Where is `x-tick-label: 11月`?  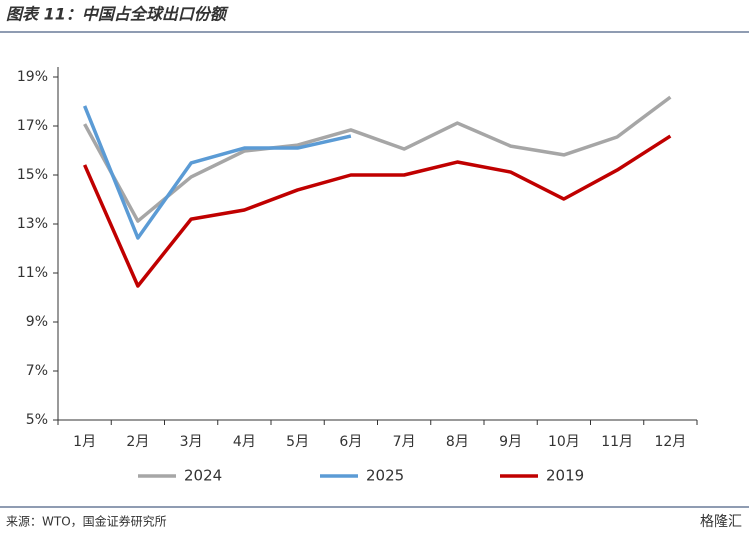
x-tick-label: 11月 is located at coordinates (617, 442).